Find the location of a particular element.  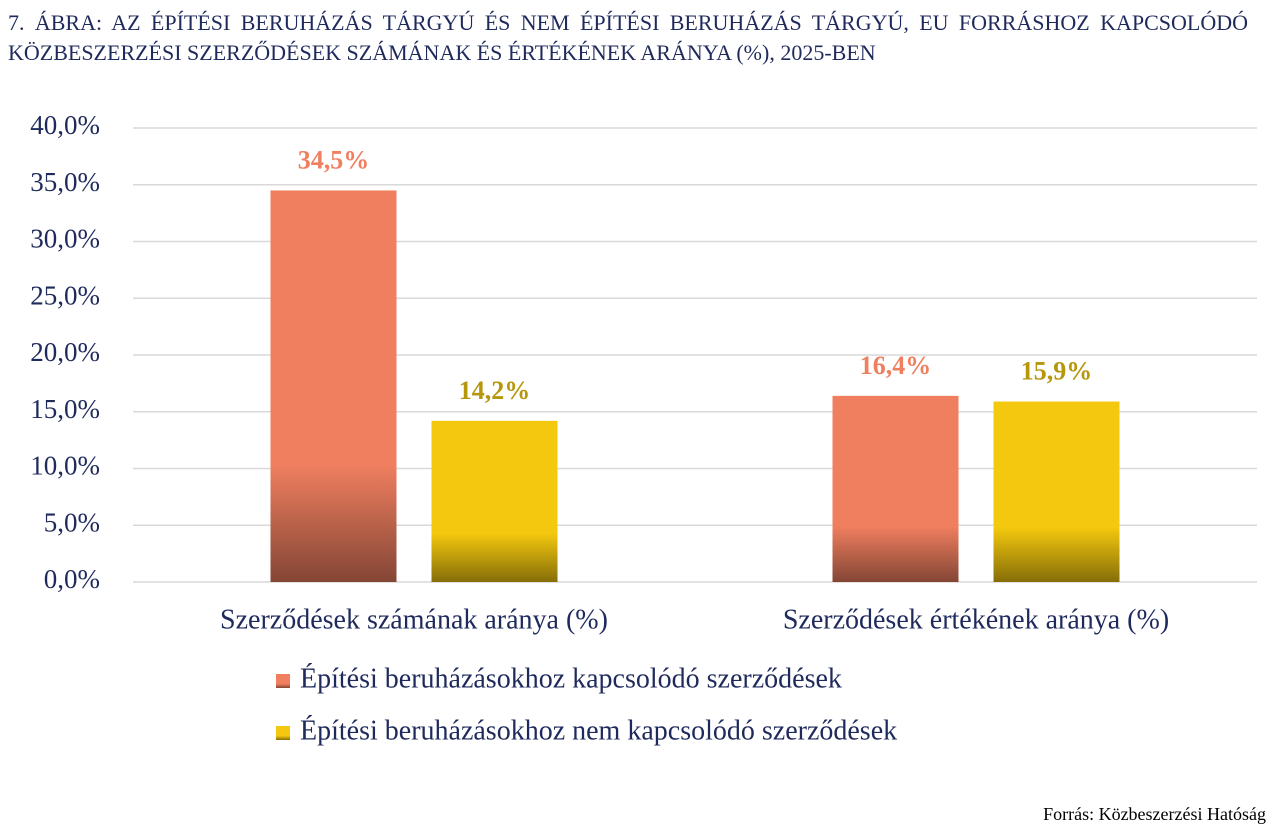

x-tick-label: Szerződések számának aránya (%) is located at coordinates (414, 619).